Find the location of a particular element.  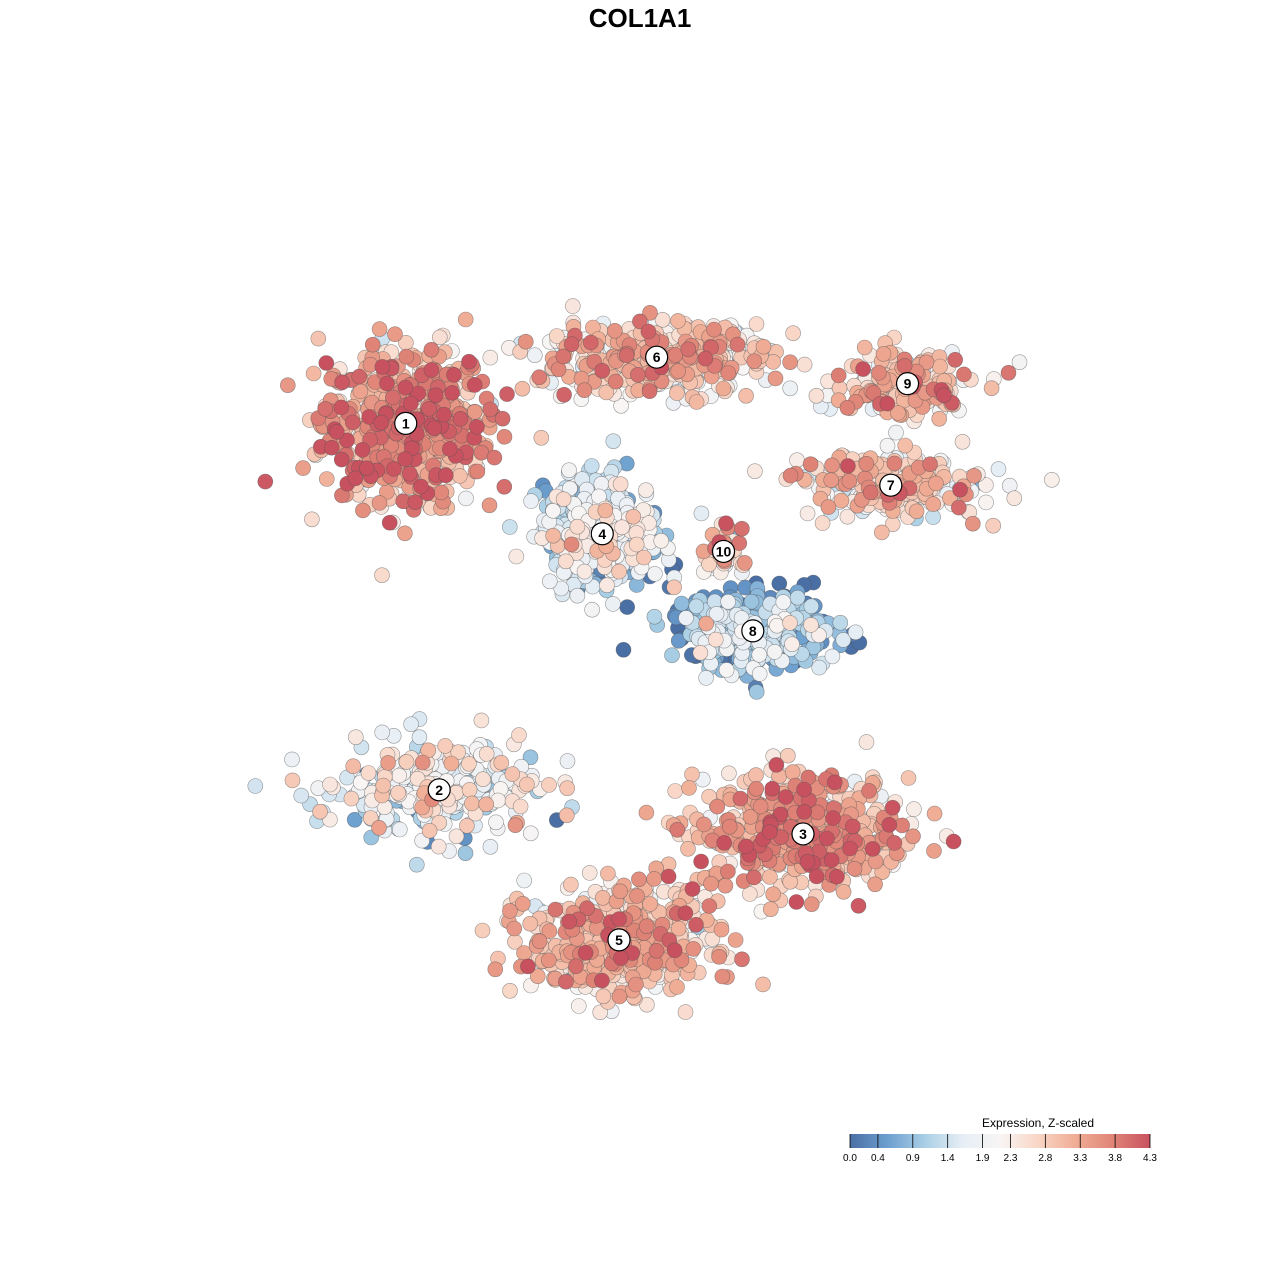

cluster-label-text: 9 is located at coordinates (908, 384).